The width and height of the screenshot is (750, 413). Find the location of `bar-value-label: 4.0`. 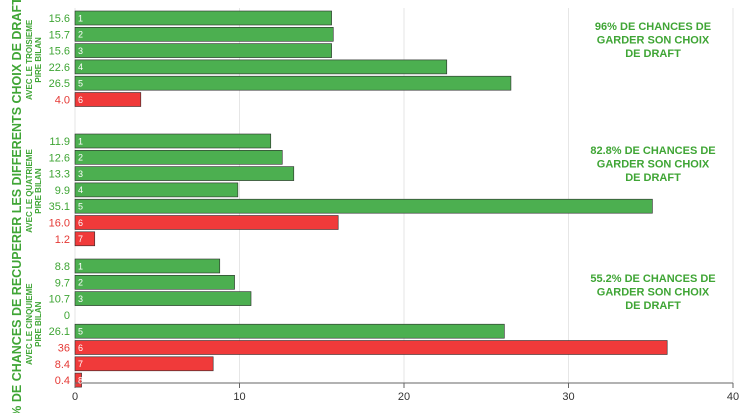

bar-value-label: 4.0 is located at coordinates (62, 101).